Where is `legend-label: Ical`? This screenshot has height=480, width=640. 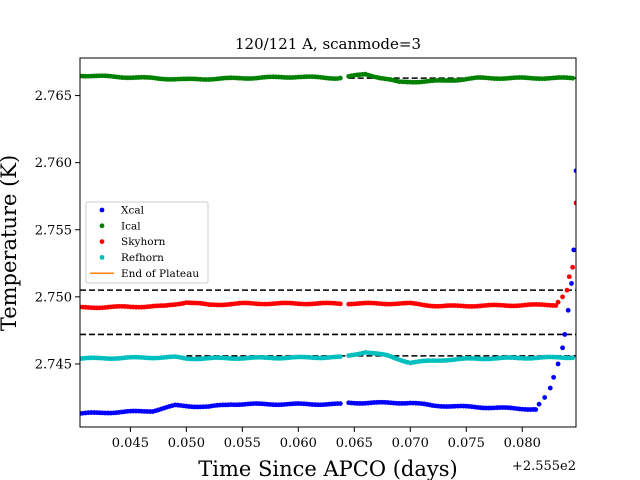
legend-label: Ical is located at coordinates (131, 226).